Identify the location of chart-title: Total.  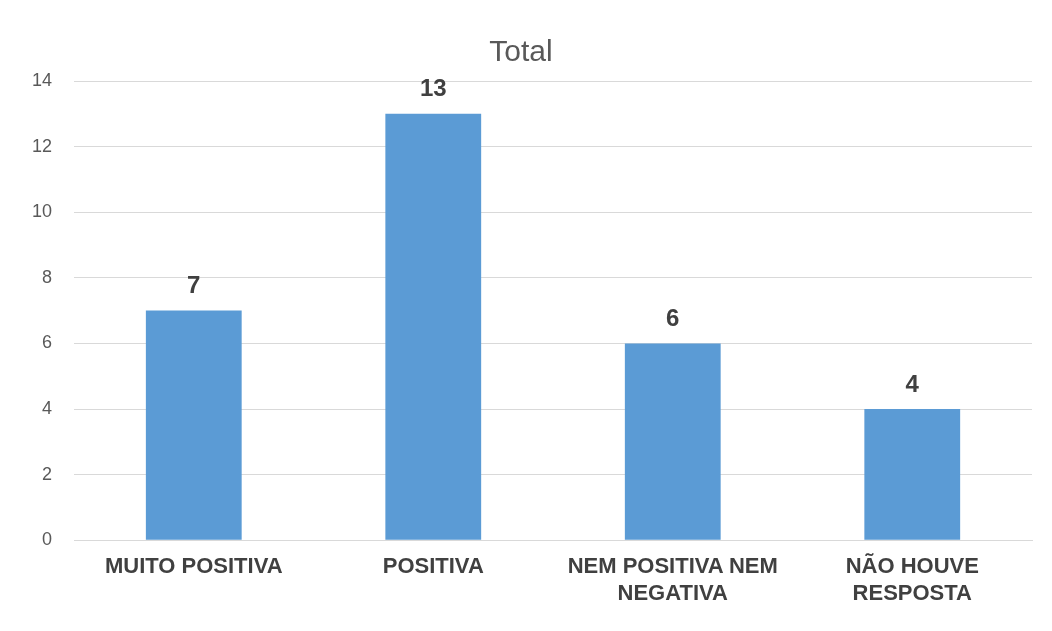
(521, 51).